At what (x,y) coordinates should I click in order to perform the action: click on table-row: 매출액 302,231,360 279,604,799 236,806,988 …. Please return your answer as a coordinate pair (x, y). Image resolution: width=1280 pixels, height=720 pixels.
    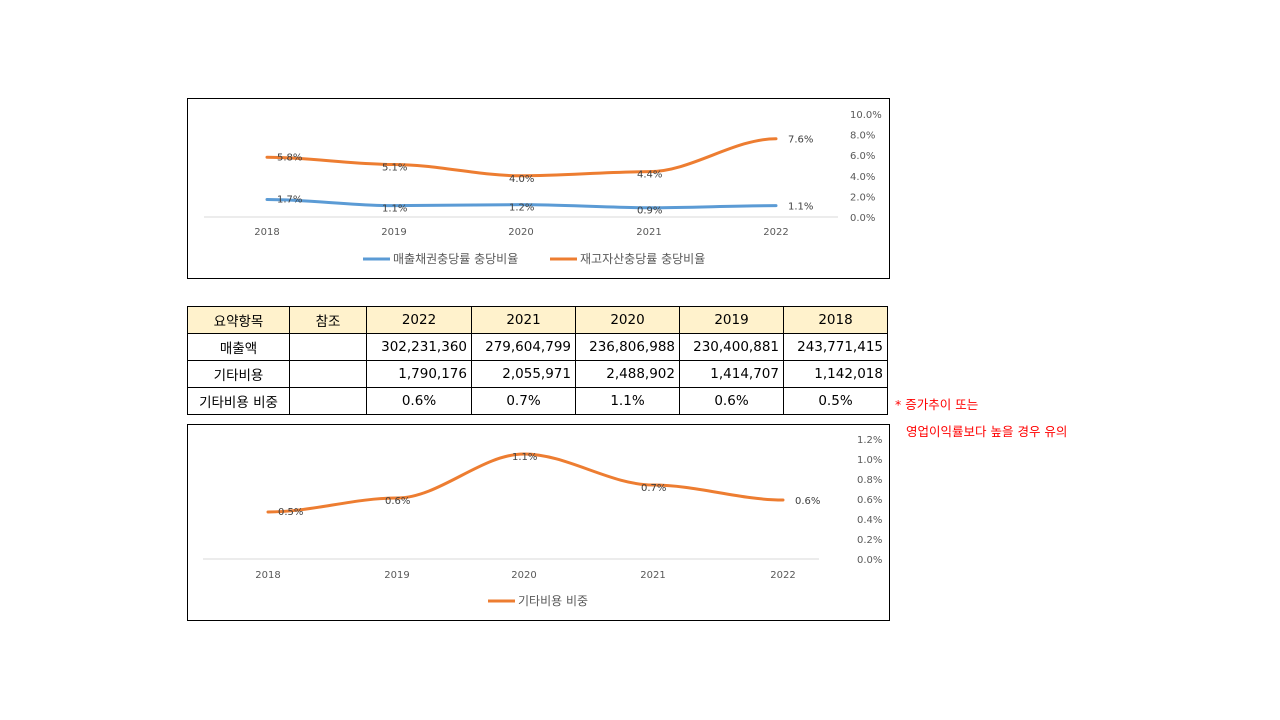
    Looking at the image, I should click on (537, 347).